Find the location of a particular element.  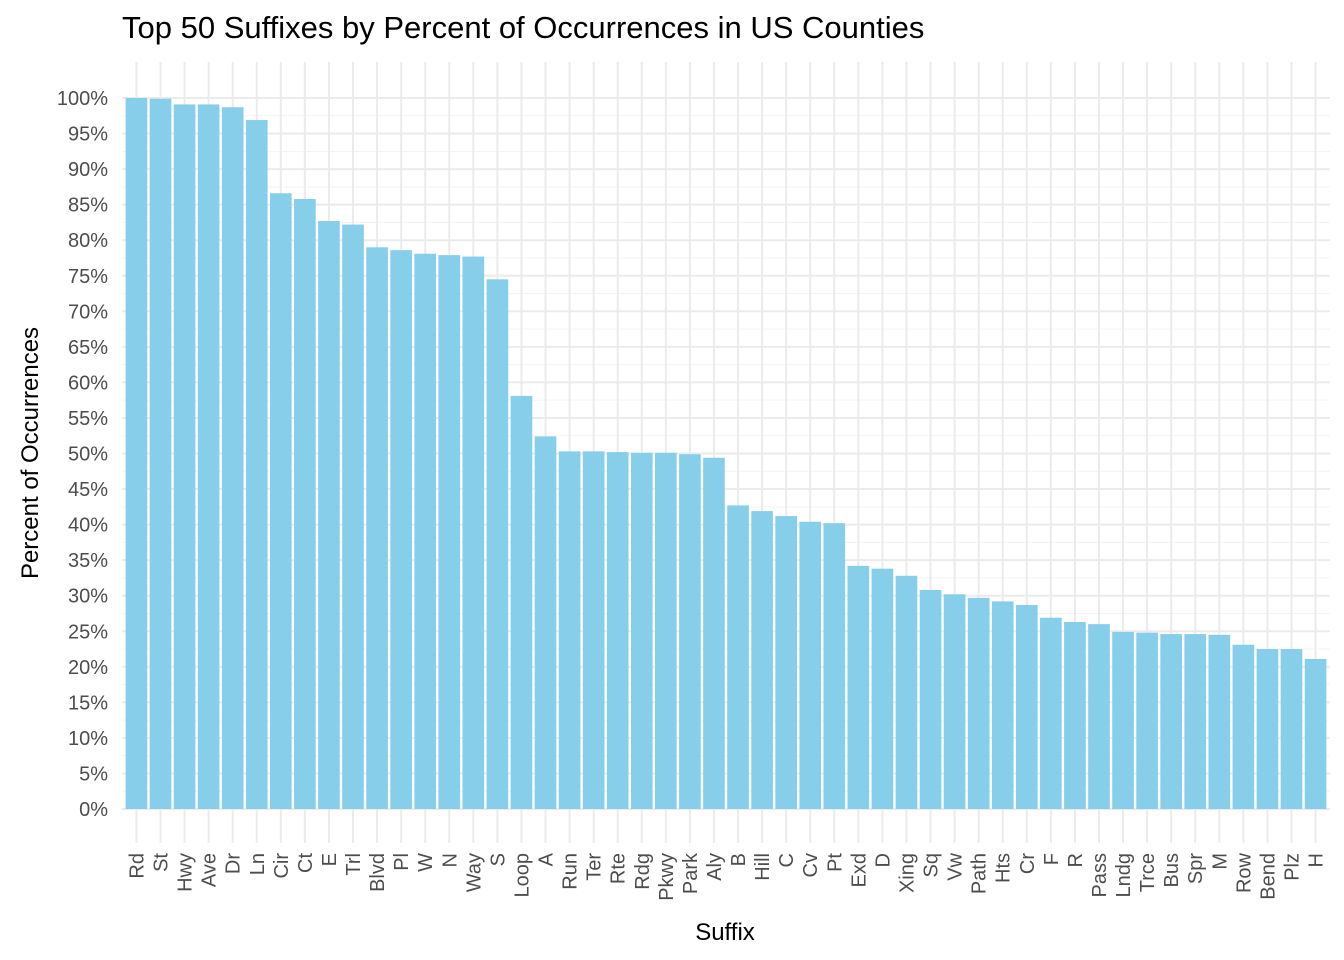

y-tick-label: 50% is located at coordinates (88, 455).